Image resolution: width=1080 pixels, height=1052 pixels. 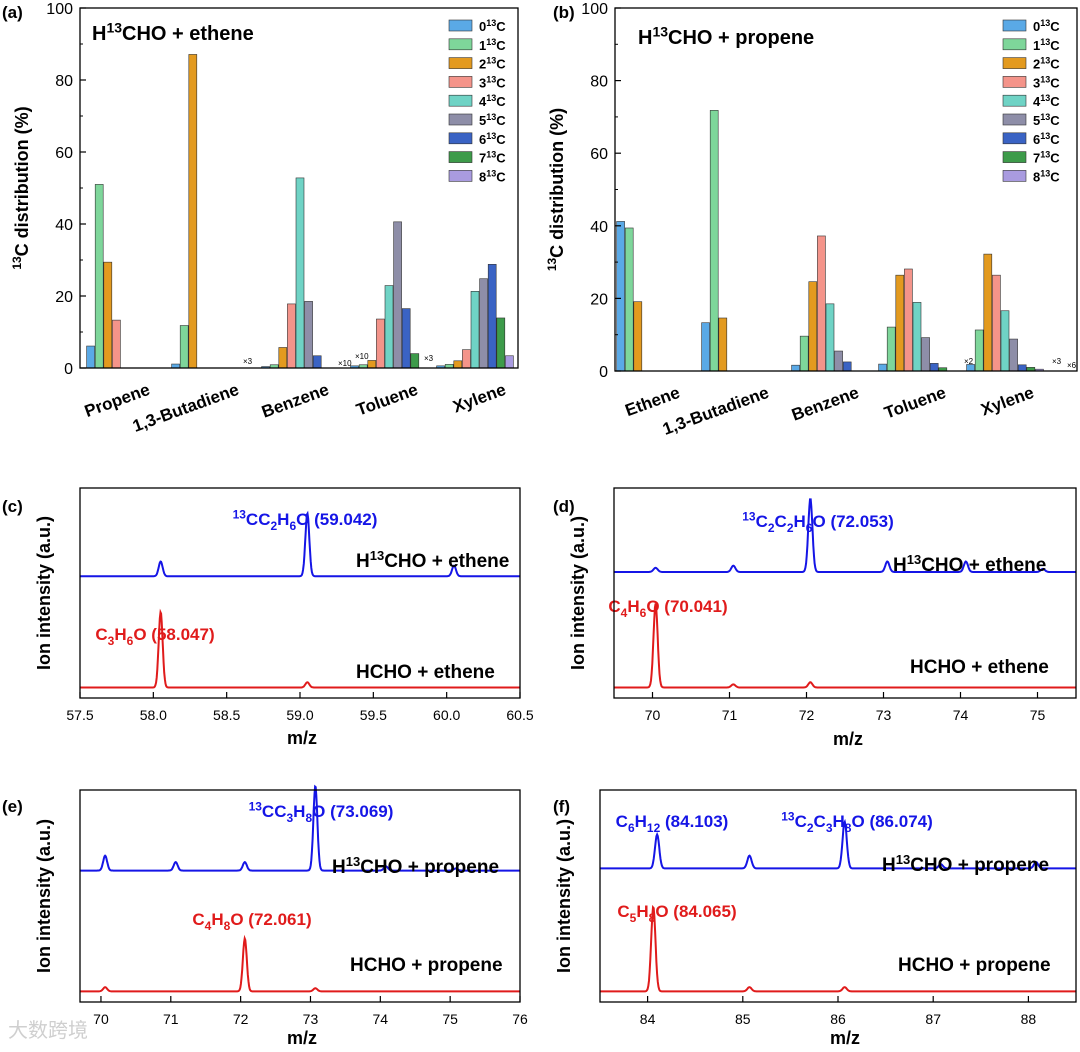 I want to click on bar-xylene-8c13, so click(x=509, y=362).